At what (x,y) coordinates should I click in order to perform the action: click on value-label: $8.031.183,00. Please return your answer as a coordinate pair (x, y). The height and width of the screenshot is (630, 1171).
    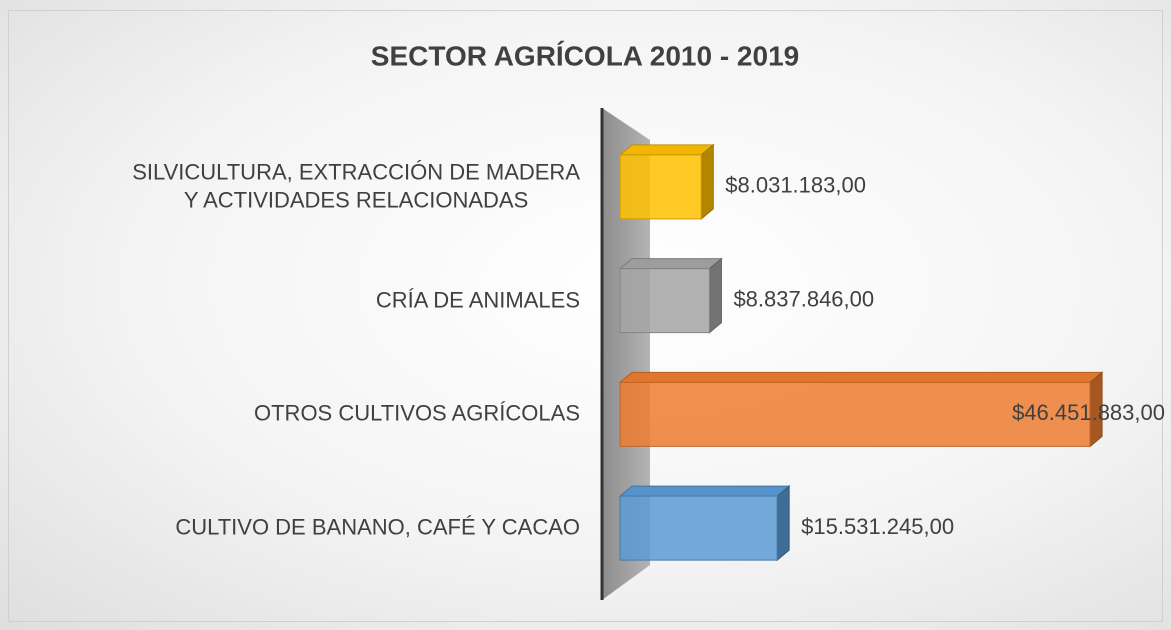
    Looking at the image, I should click on (795, 185).